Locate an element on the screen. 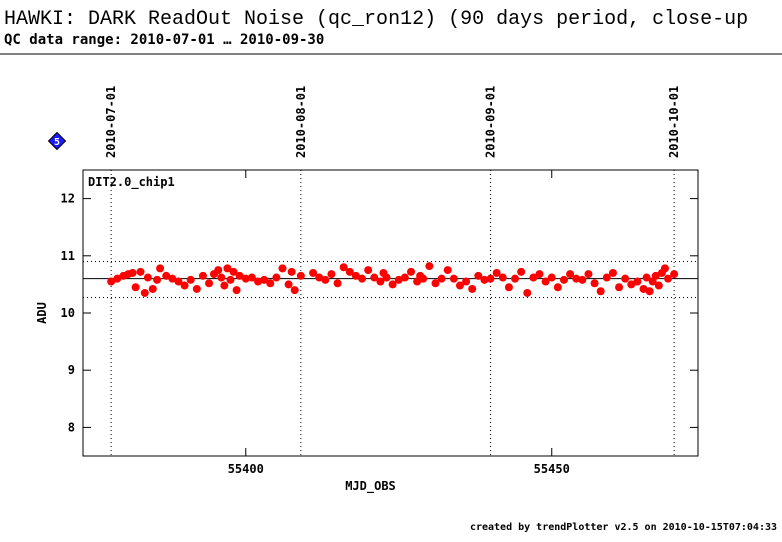 Image resolution: width=782 pixels, height=542 pixels. date-tick-label: 2010-08-01 is located at coordinates (301, 122).